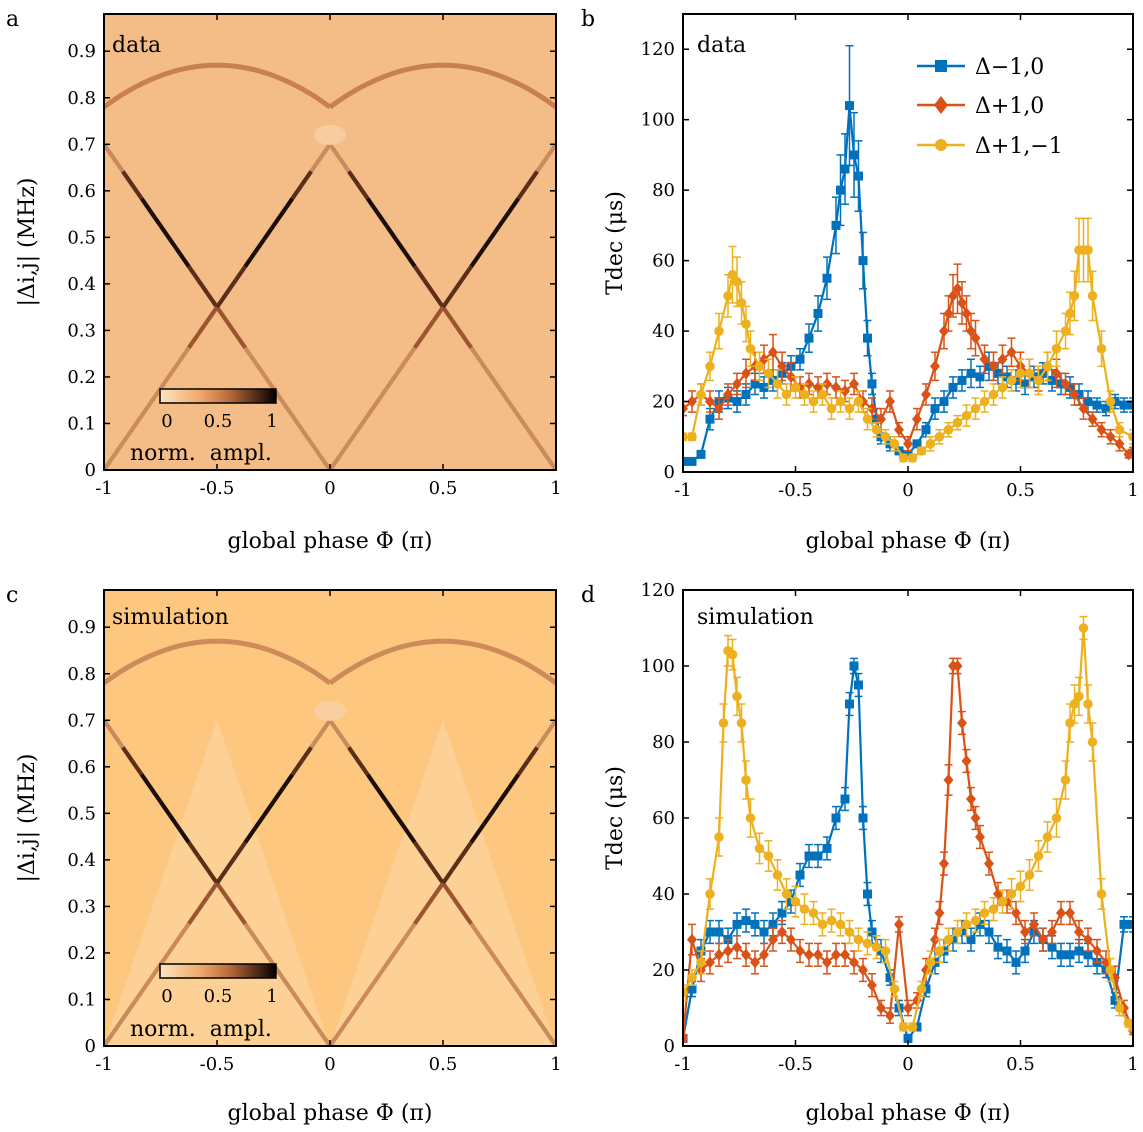 This screenshot has height=1132, width=1143. I want to click on legend-item-2: Δ+1,−1, so click(1019, 146).